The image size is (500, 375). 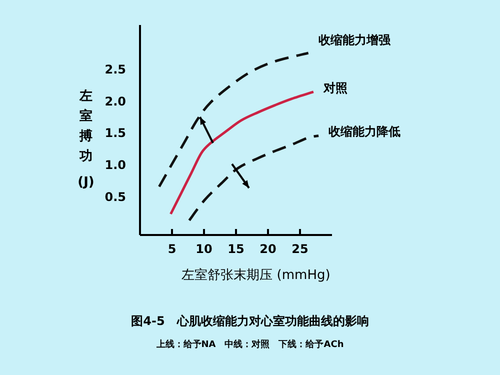 What do you see at coordinates (172, 249) in the screenshot?
I see `x-tick-label: 5` at bounding box center [172, 249].